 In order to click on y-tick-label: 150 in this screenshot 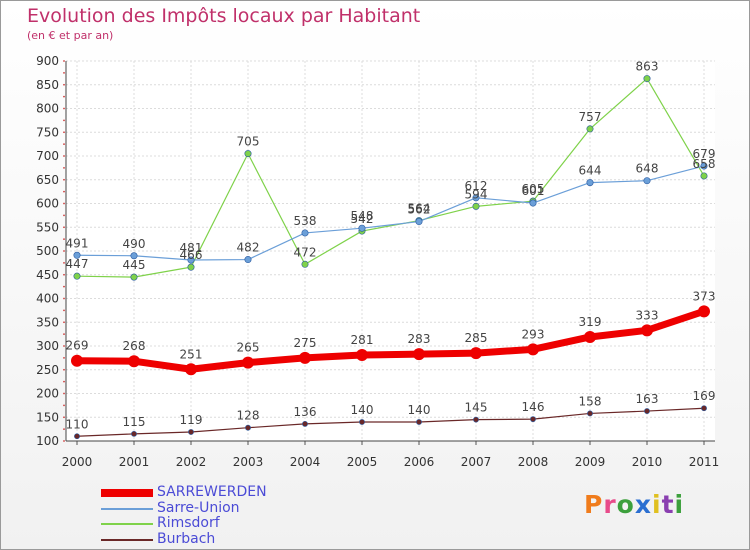, I will do `click(47, 417)`.